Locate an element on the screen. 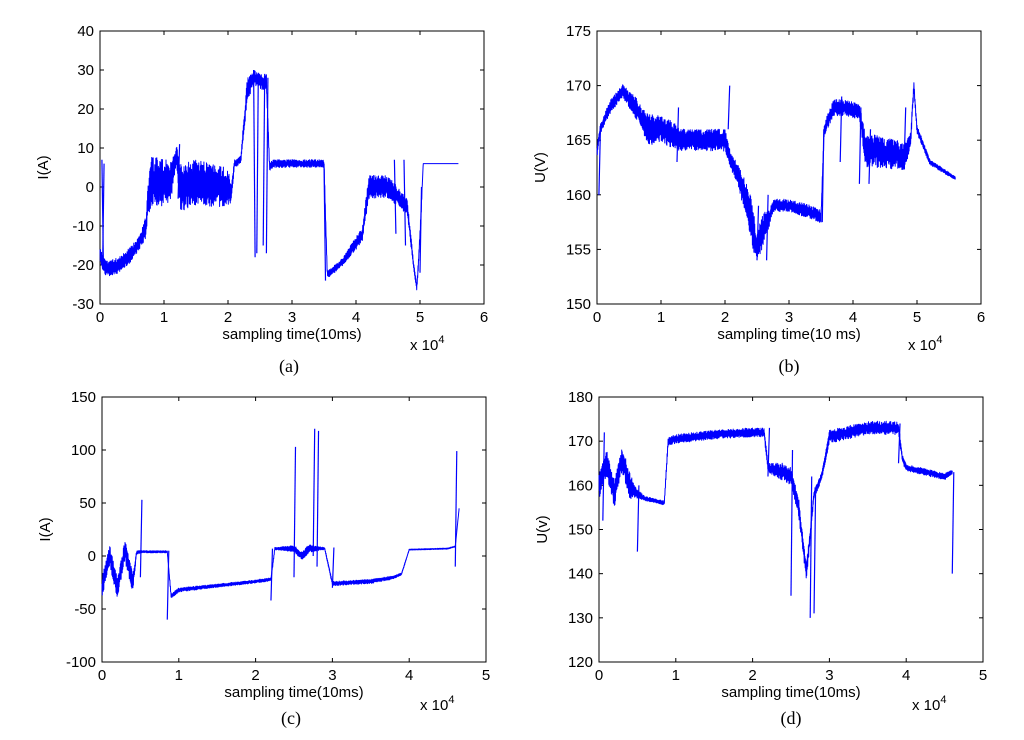  y-tick-label: -30 is located at coordinates (83, 304).